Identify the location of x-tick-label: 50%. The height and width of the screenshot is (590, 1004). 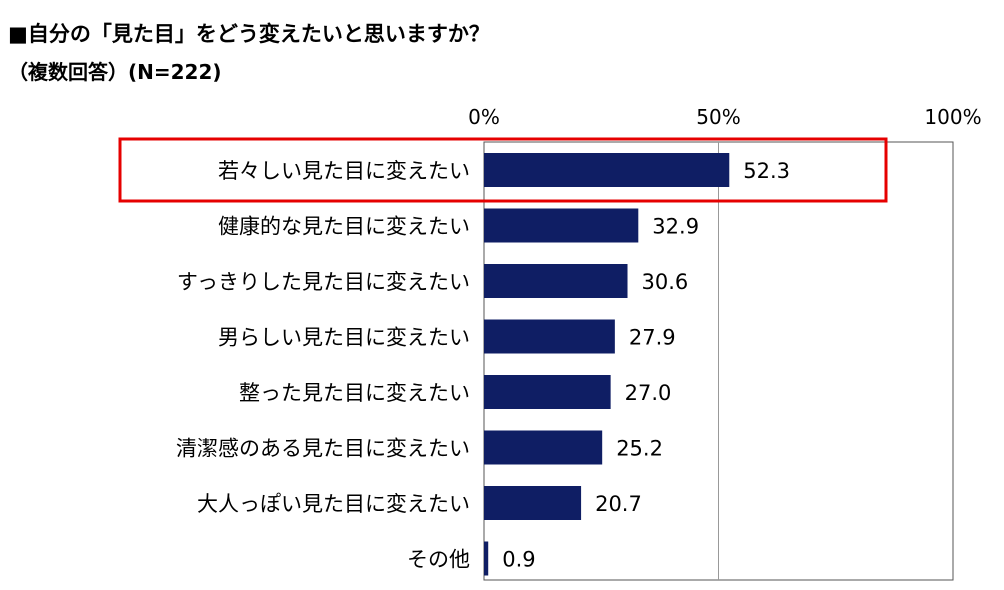
(718, 117).